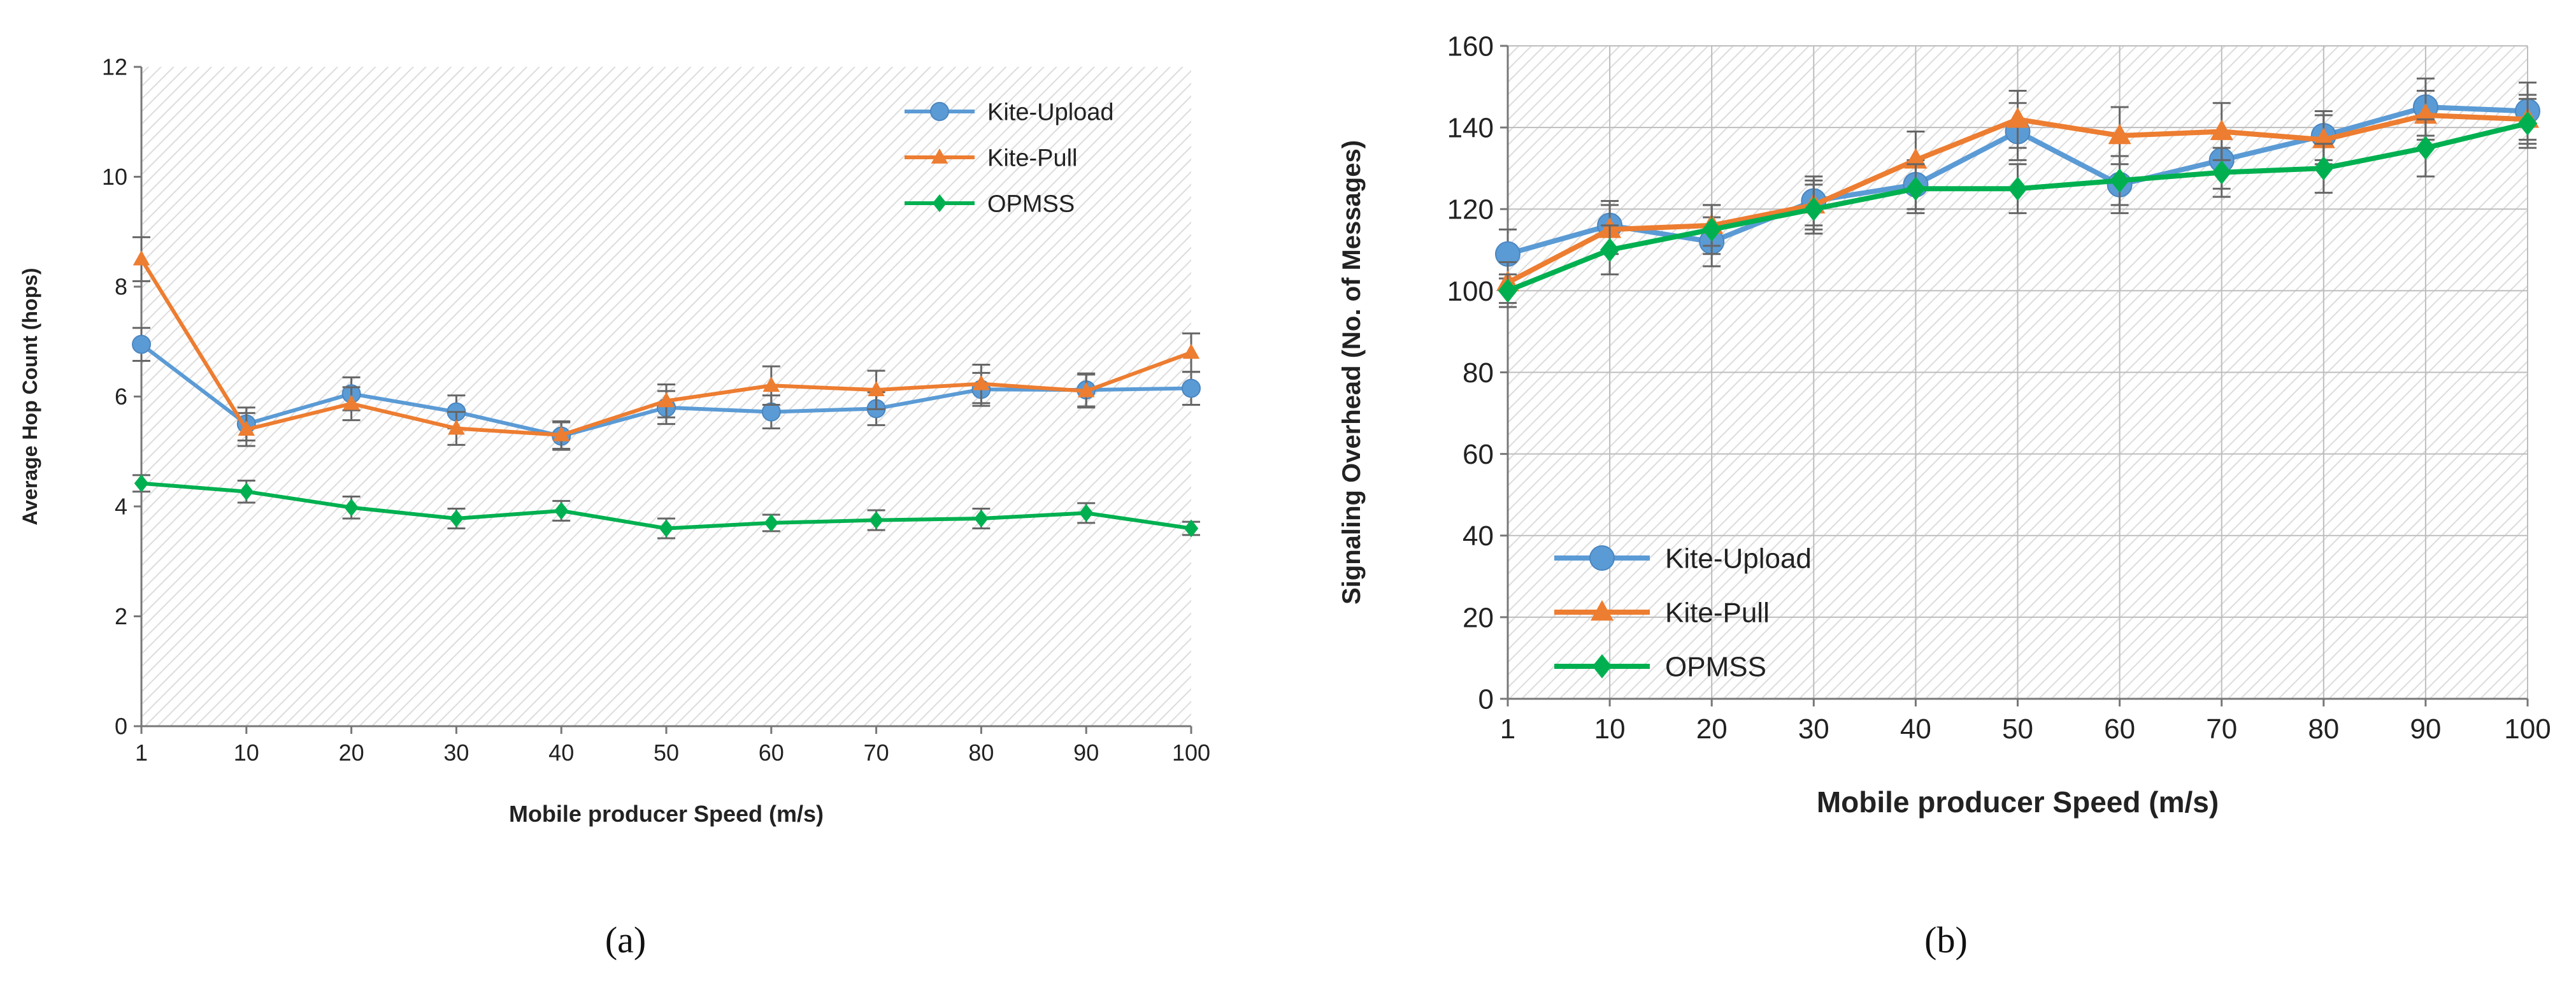 This screenshot has width=2576, height=981. Describe the element at coordinates (1471, 128) in the screenshot. I see `y-tick-label: 140` at that location.